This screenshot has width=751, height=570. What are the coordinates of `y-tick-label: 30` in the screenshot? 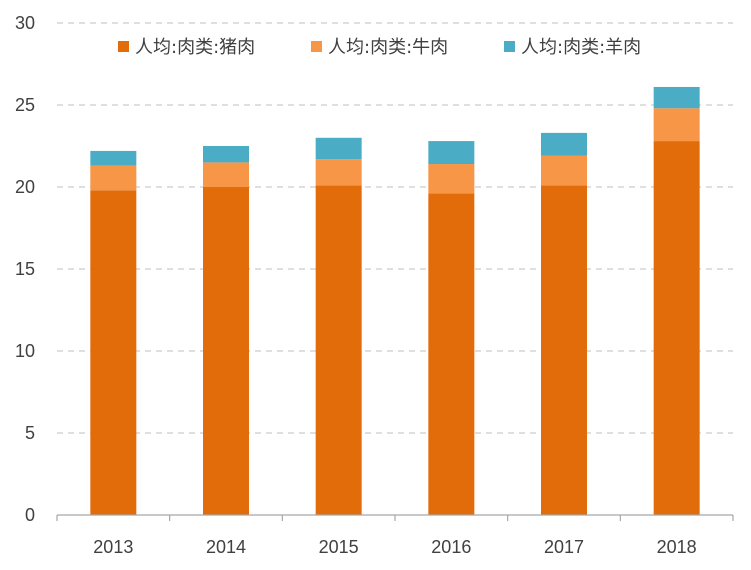 It's located at (25, 23).